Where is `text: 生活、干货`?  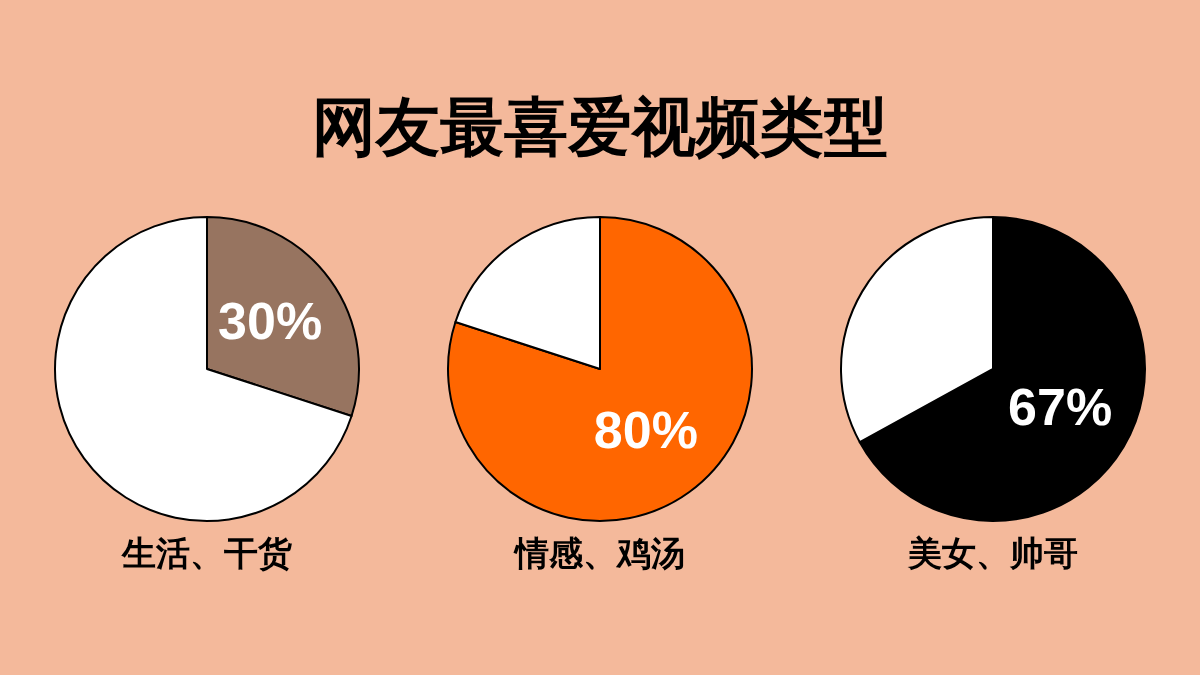 text: 生活、干货 is located at coordinates (206, 553).